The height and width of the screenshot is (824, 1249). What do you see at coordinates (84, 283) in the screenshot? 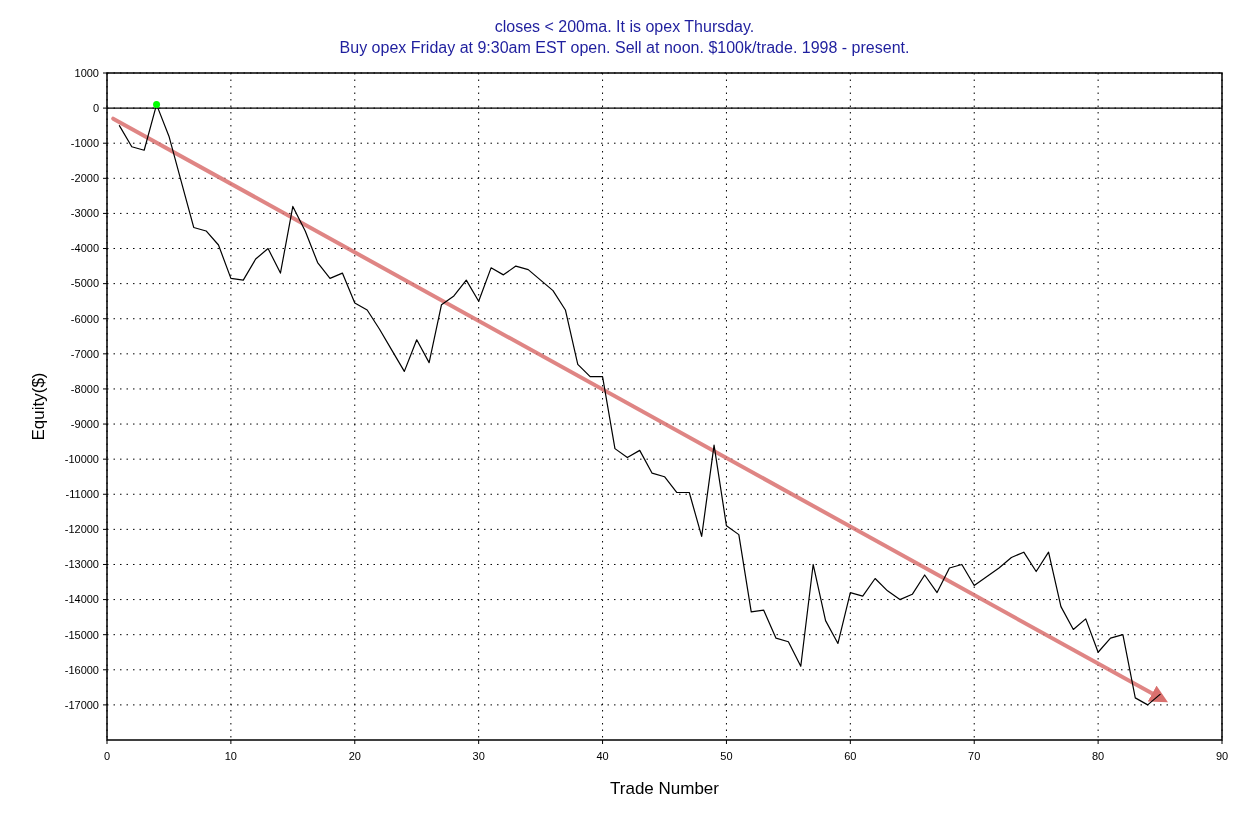
I see `y-tick-label: -5000` at bounding box center [84, 283].